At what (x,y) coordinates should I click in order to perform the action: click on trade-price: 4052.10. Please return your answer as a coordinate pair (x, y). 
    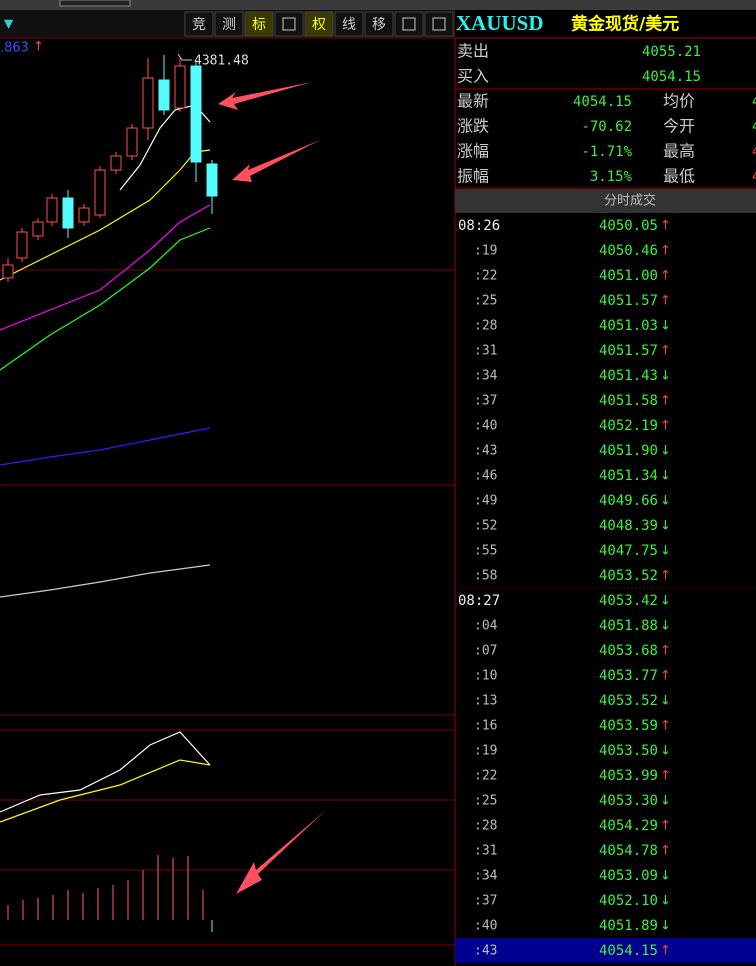
    Looking at the image, I should click on (628, 901).